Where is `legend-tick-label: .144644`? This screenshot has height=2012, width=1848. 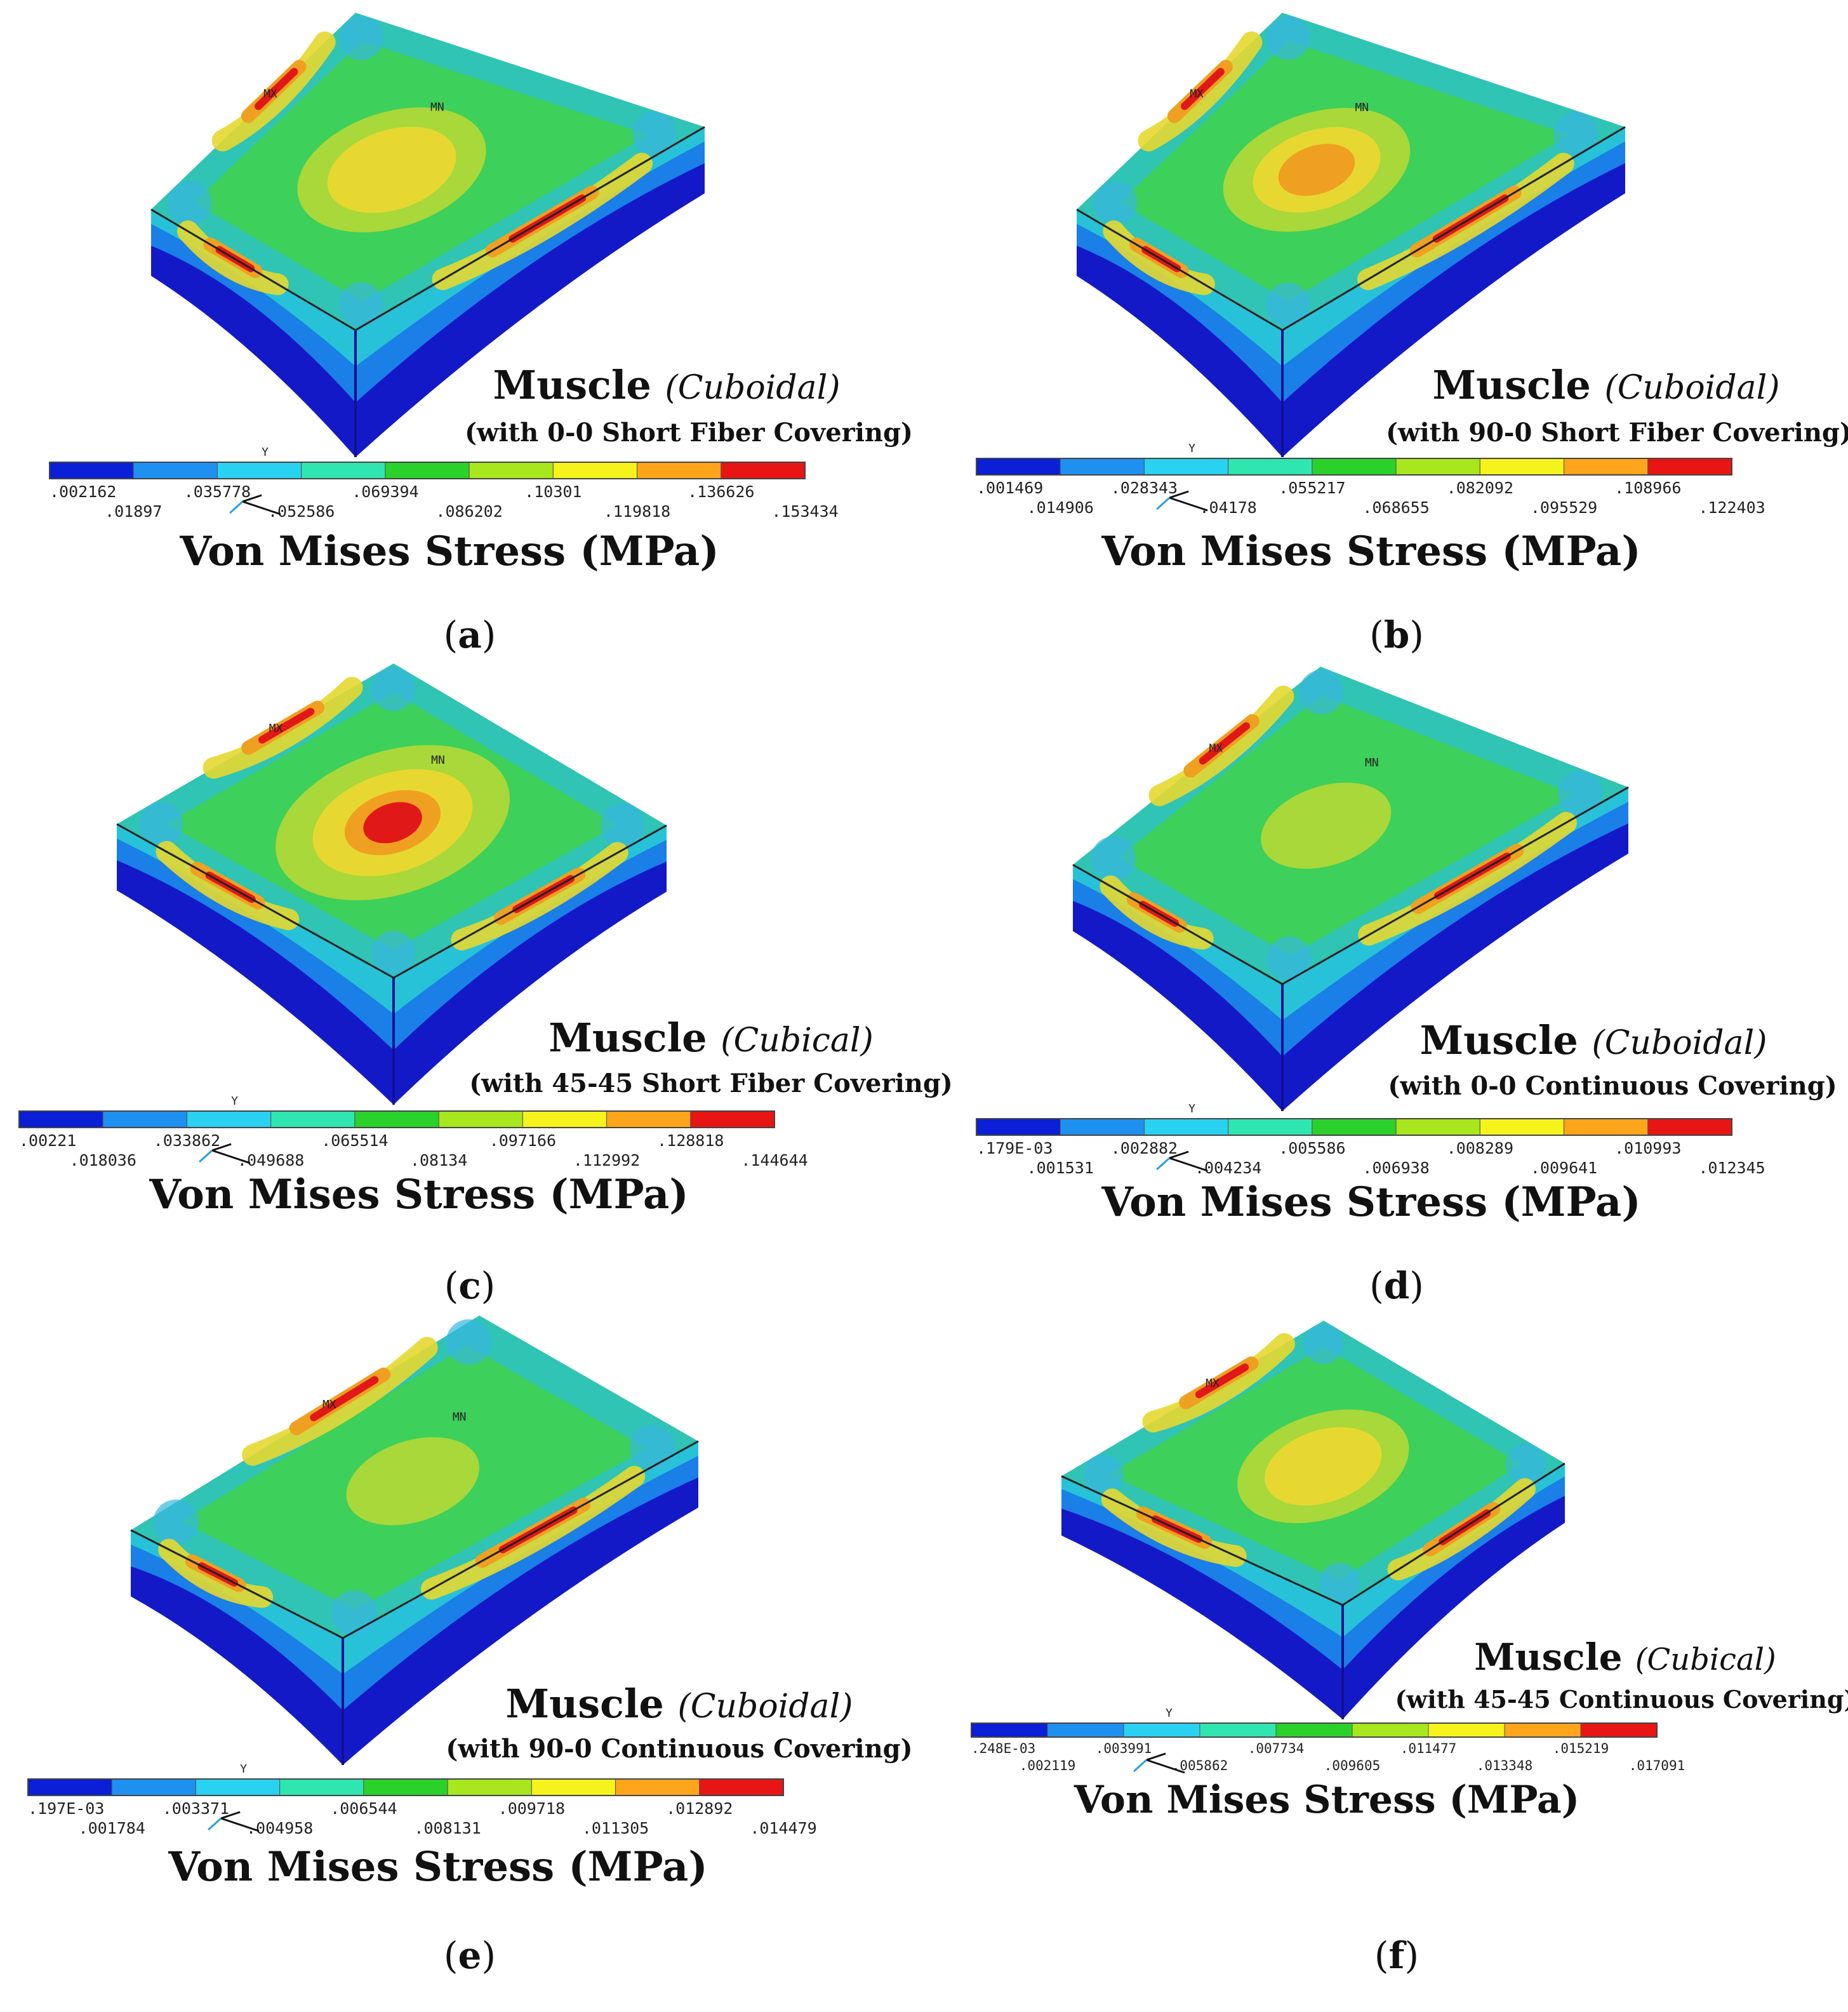
legend-tick-label: .144644 is located at coordinates (774, 1160).